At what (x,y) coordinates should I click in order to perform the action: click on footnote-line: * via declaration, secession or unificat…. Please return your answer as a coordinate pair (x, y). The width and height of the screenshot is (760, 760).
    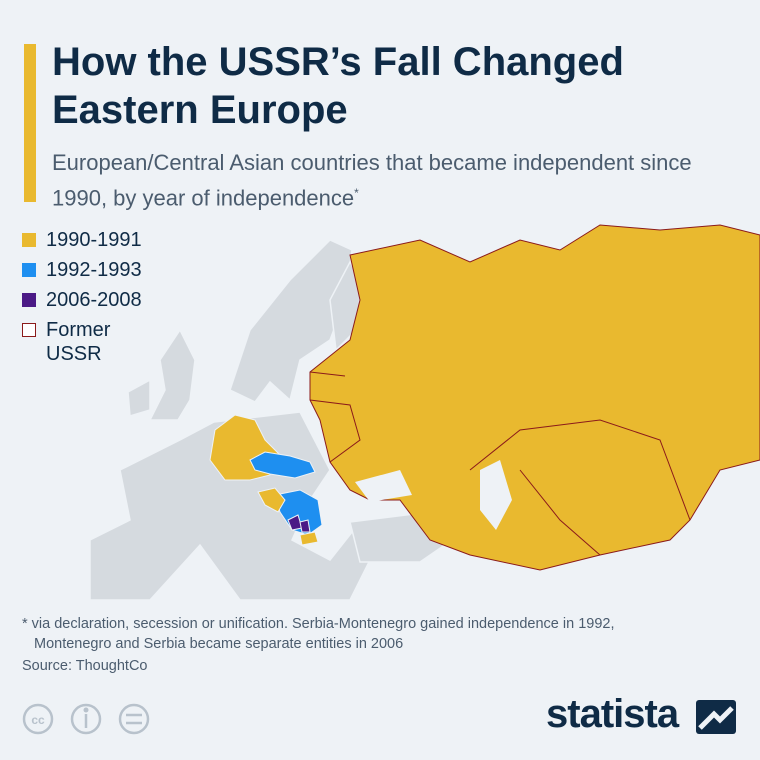
    Looking at the image, I should click on (318, 624).